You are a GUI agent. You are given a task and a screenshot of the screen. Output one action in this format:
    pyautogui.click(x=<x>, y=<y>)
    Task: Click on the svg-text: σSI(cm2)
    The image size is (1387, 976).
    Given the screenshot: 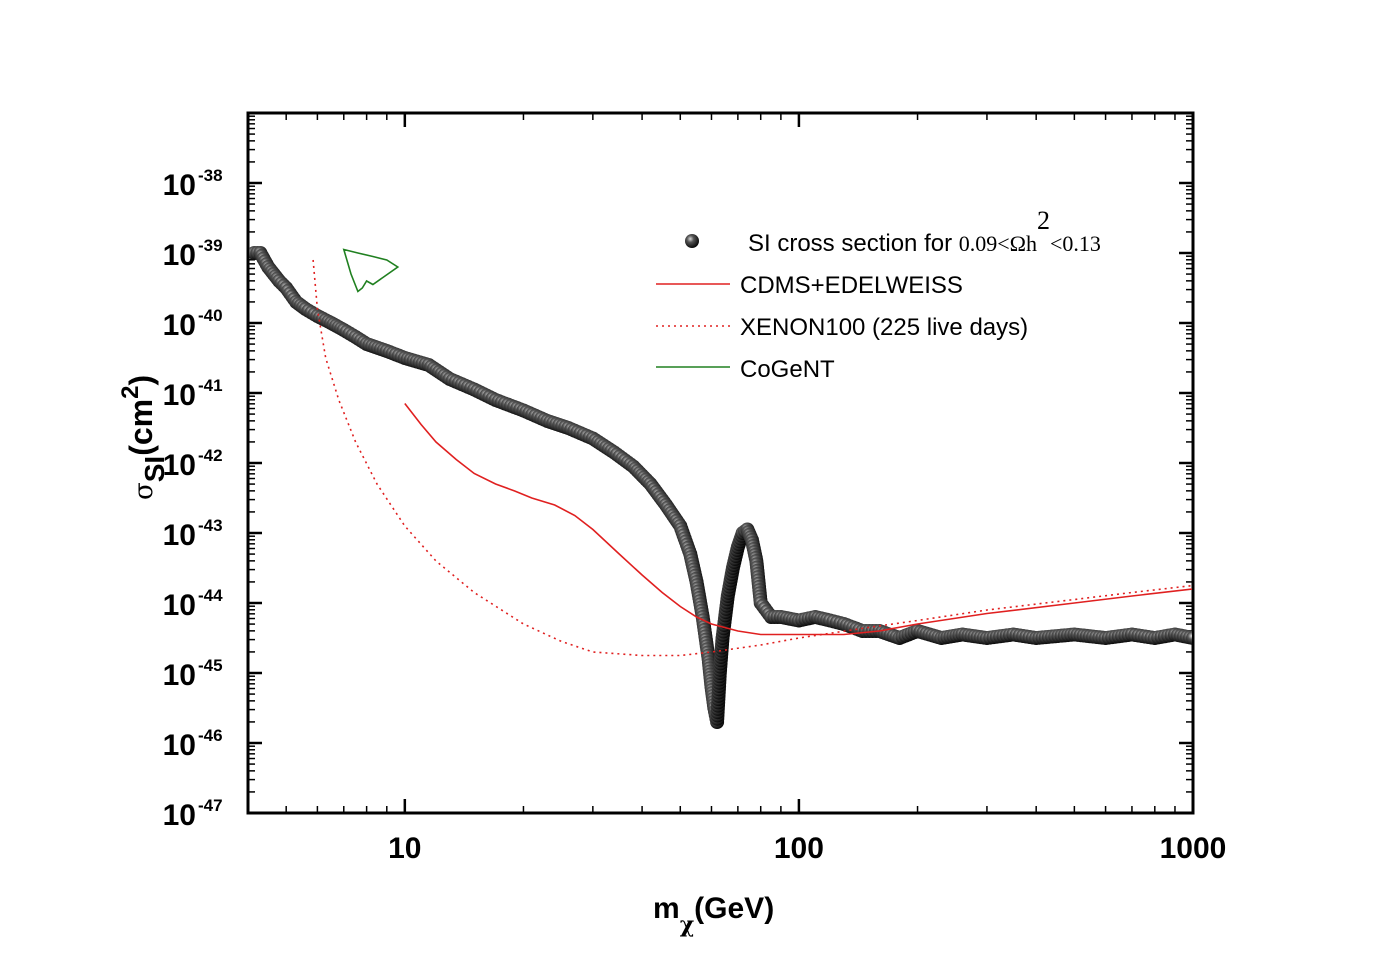 What is the action you would take?
    pyautogui.click(x=143, y=437)
    